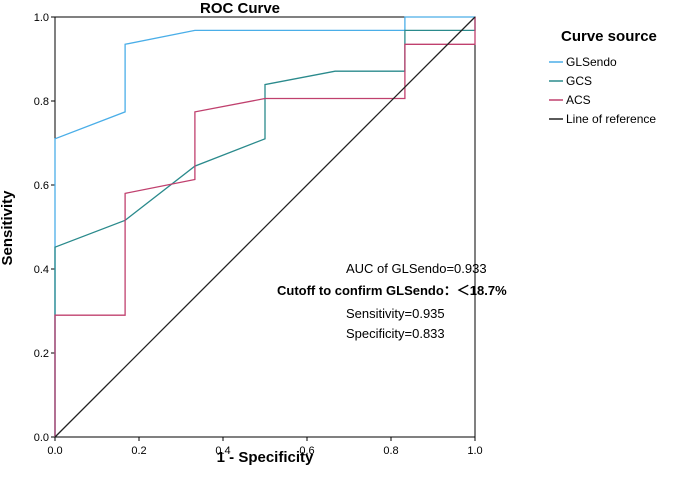 The height and width of the screenshot is (493, 685). What do you see at coordinates (41, 270) in the screenshot?
I see `y-tick-label: 0.4` at bounding box center [41, 270].